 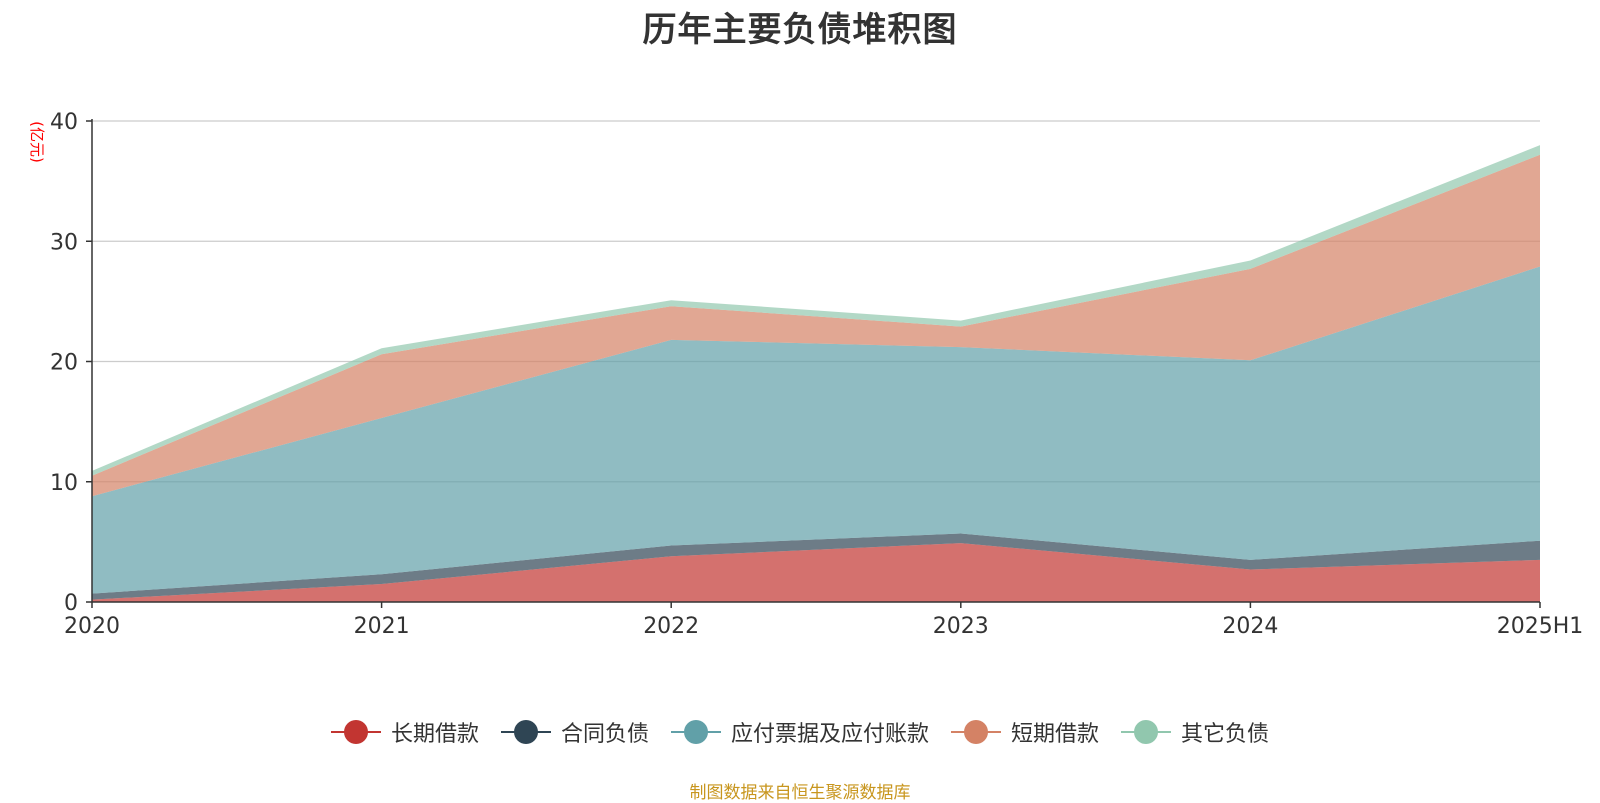 What do you see at coordinates (434, 734) in the screenshot?
I see `legend-label: 长期借款` at bounding box center [434, 734].